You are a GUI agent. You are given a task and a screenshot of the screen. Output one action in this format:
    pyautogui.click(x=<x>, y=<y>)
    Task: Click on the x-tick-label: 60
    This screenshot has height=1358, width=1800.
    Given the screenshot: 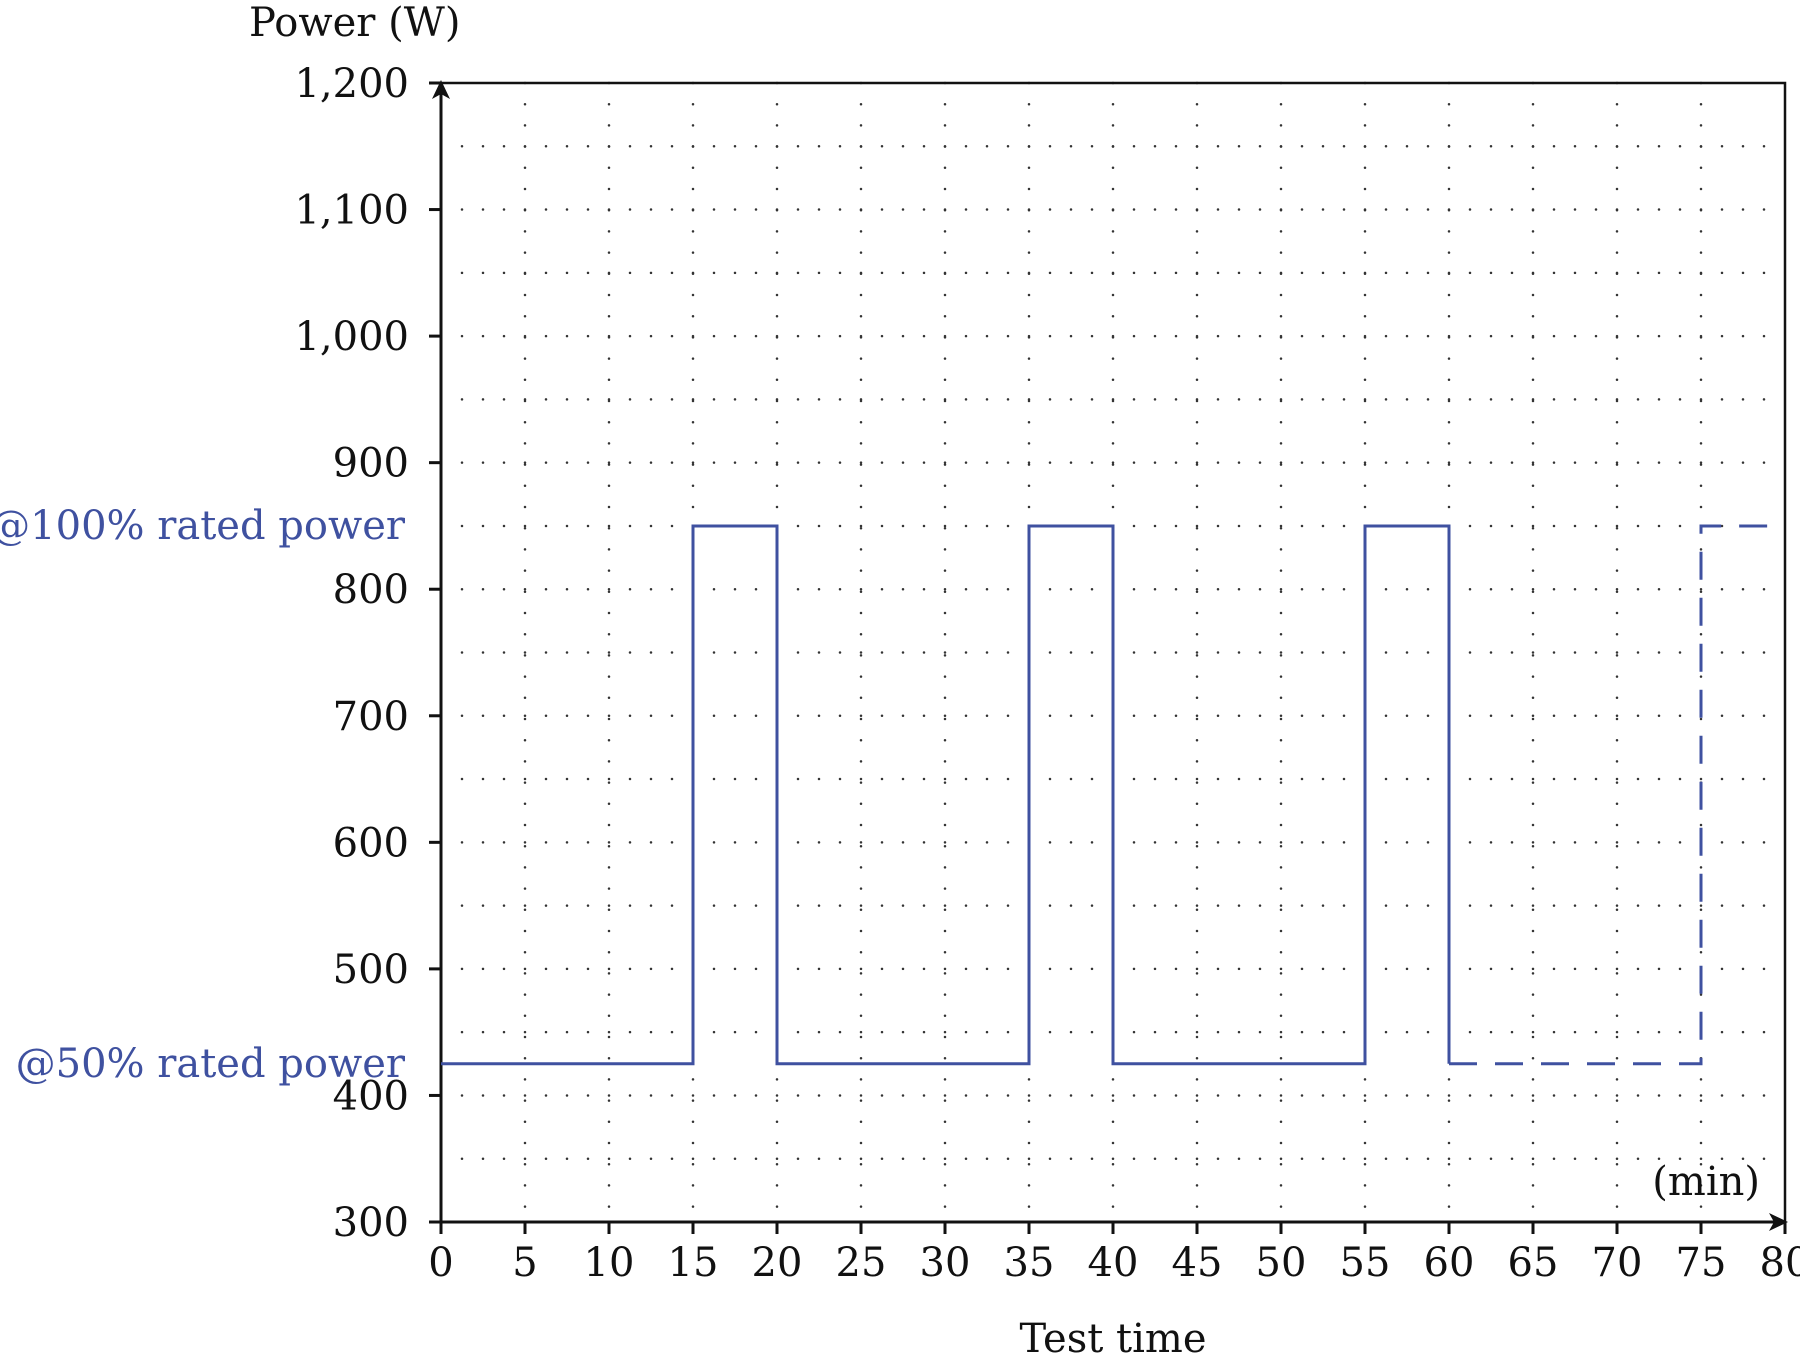 What is the action you would take?
    pyautogui.click(x=1449, y=1263)
    